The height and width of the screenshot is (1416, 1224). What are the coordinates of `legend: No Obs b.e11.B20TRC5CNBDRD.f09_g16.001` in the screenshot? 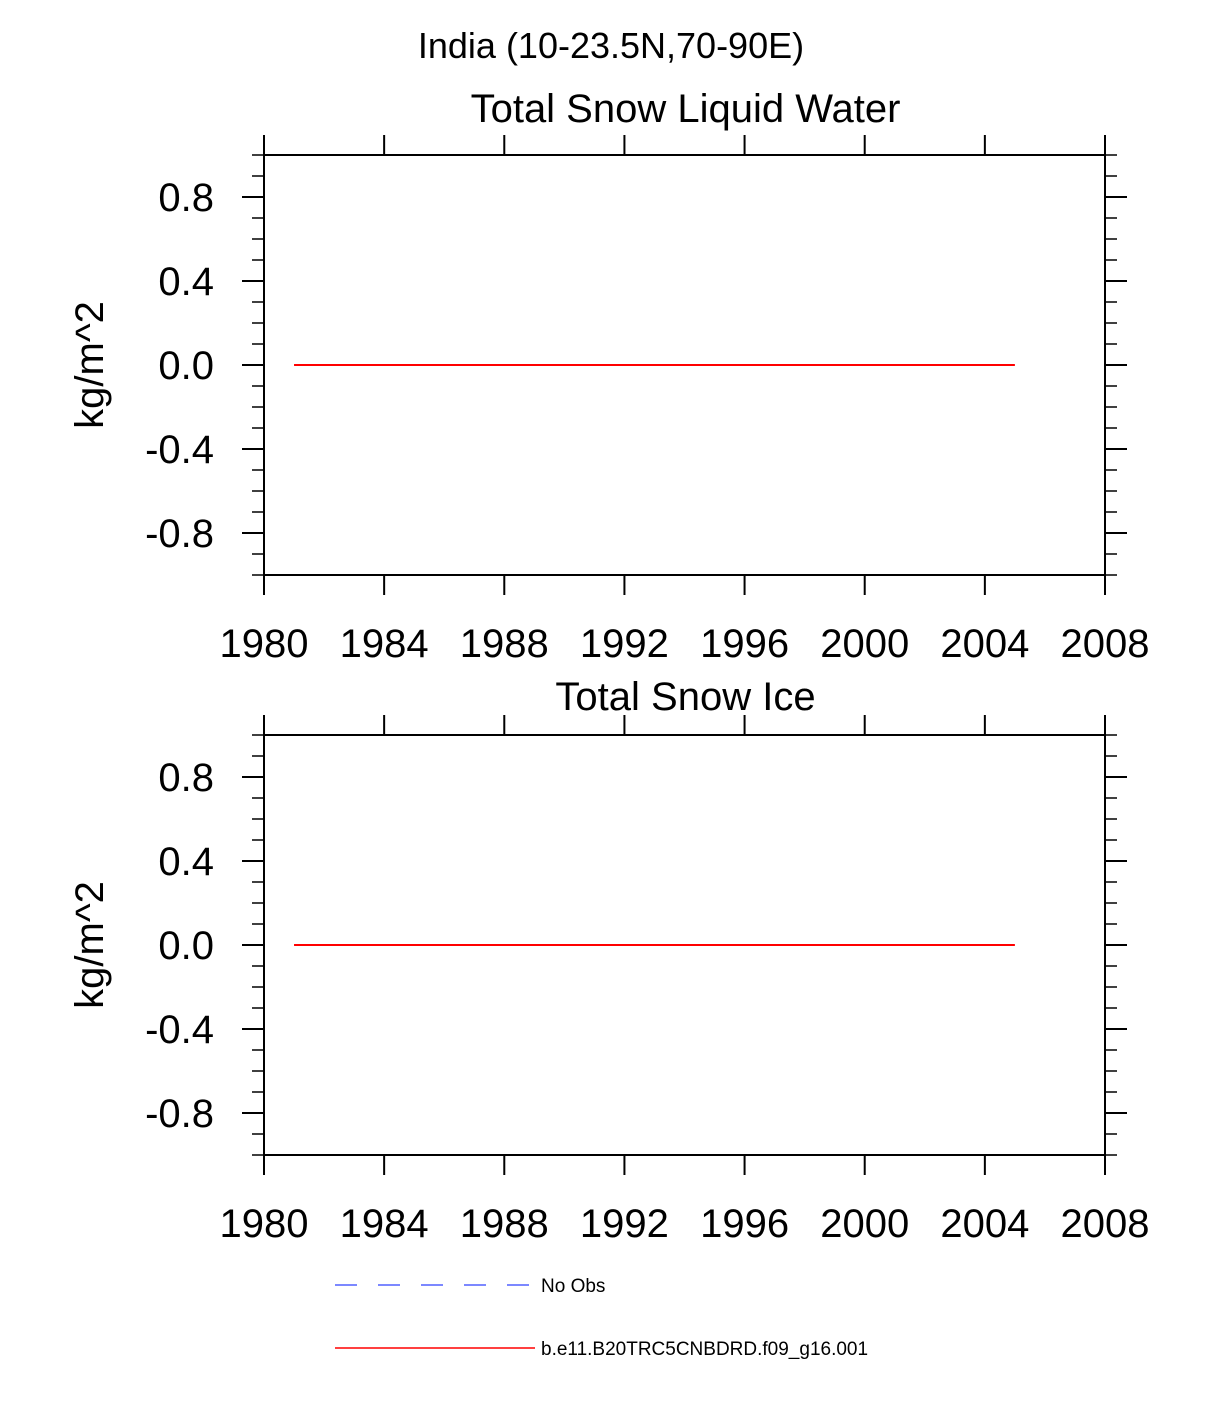 It's located at (601, 1318).